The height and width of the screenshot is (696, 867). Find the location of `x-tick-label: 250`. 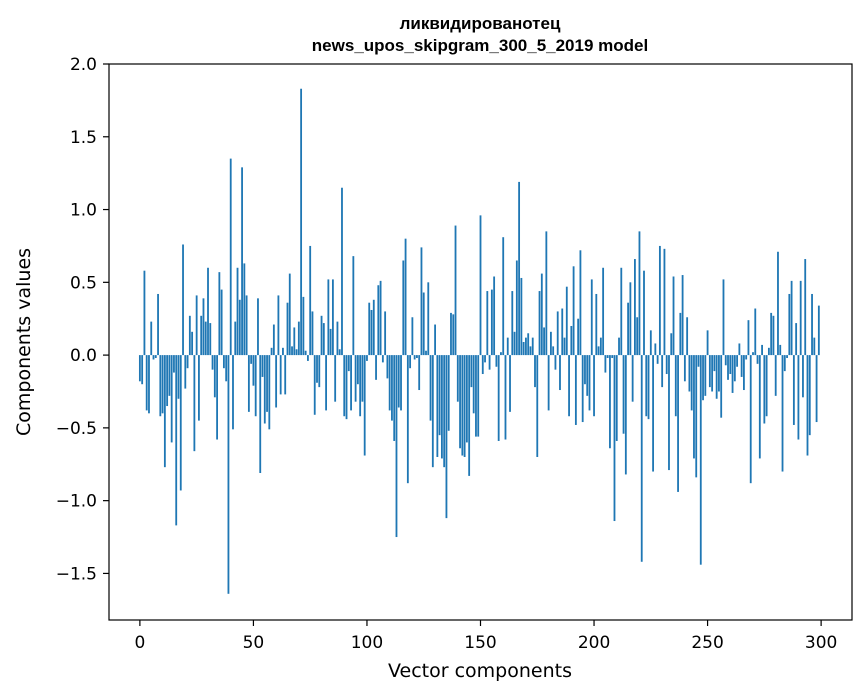

x-tick-label: 250 is located at coordinates (707, 643).